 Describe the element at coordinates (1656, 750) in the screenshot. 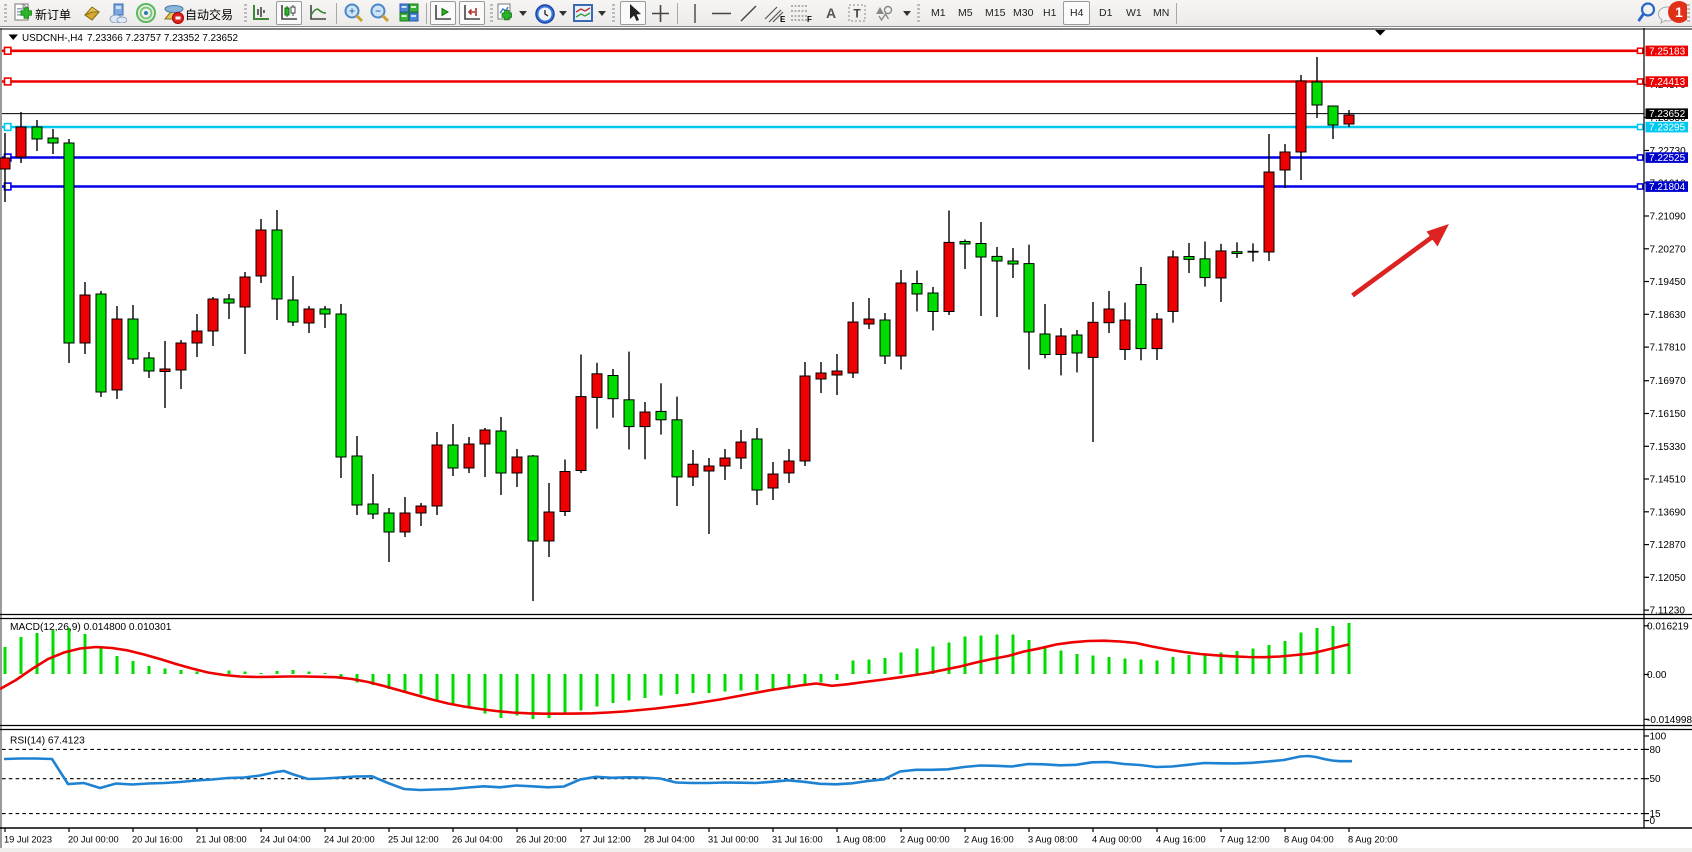

I see `svg-text: 80` at that location.